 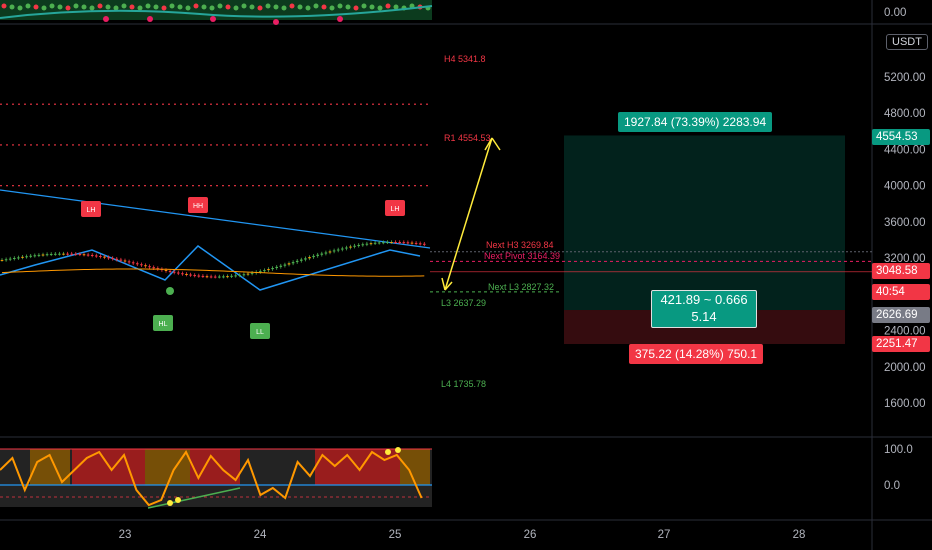 I want to click on risk-reward-label: 421.89 ~ 0.666, so click(x=704, y=299).